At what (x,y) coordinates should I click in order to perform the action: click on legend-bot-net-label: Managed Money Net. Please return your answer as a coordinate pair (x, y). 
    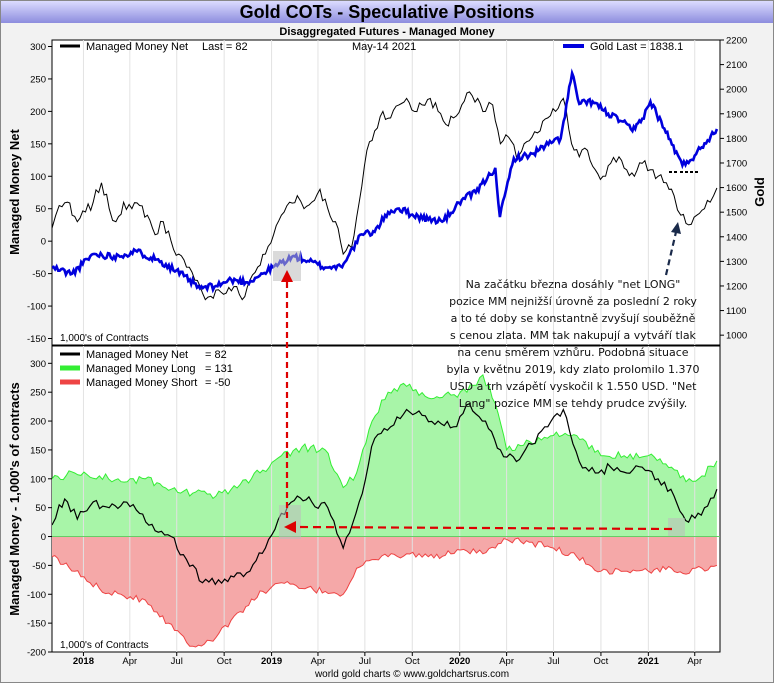
    Looking at the image, I should click on (137, 355).